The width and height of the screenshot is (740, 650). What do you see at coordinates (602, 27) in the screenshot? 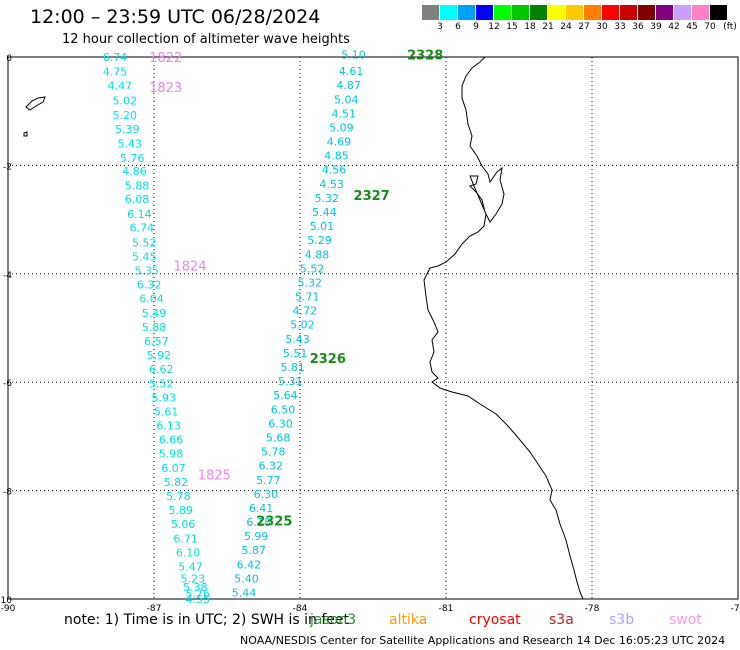
I see `legend-label: 30` at bounding box center [602, 27].